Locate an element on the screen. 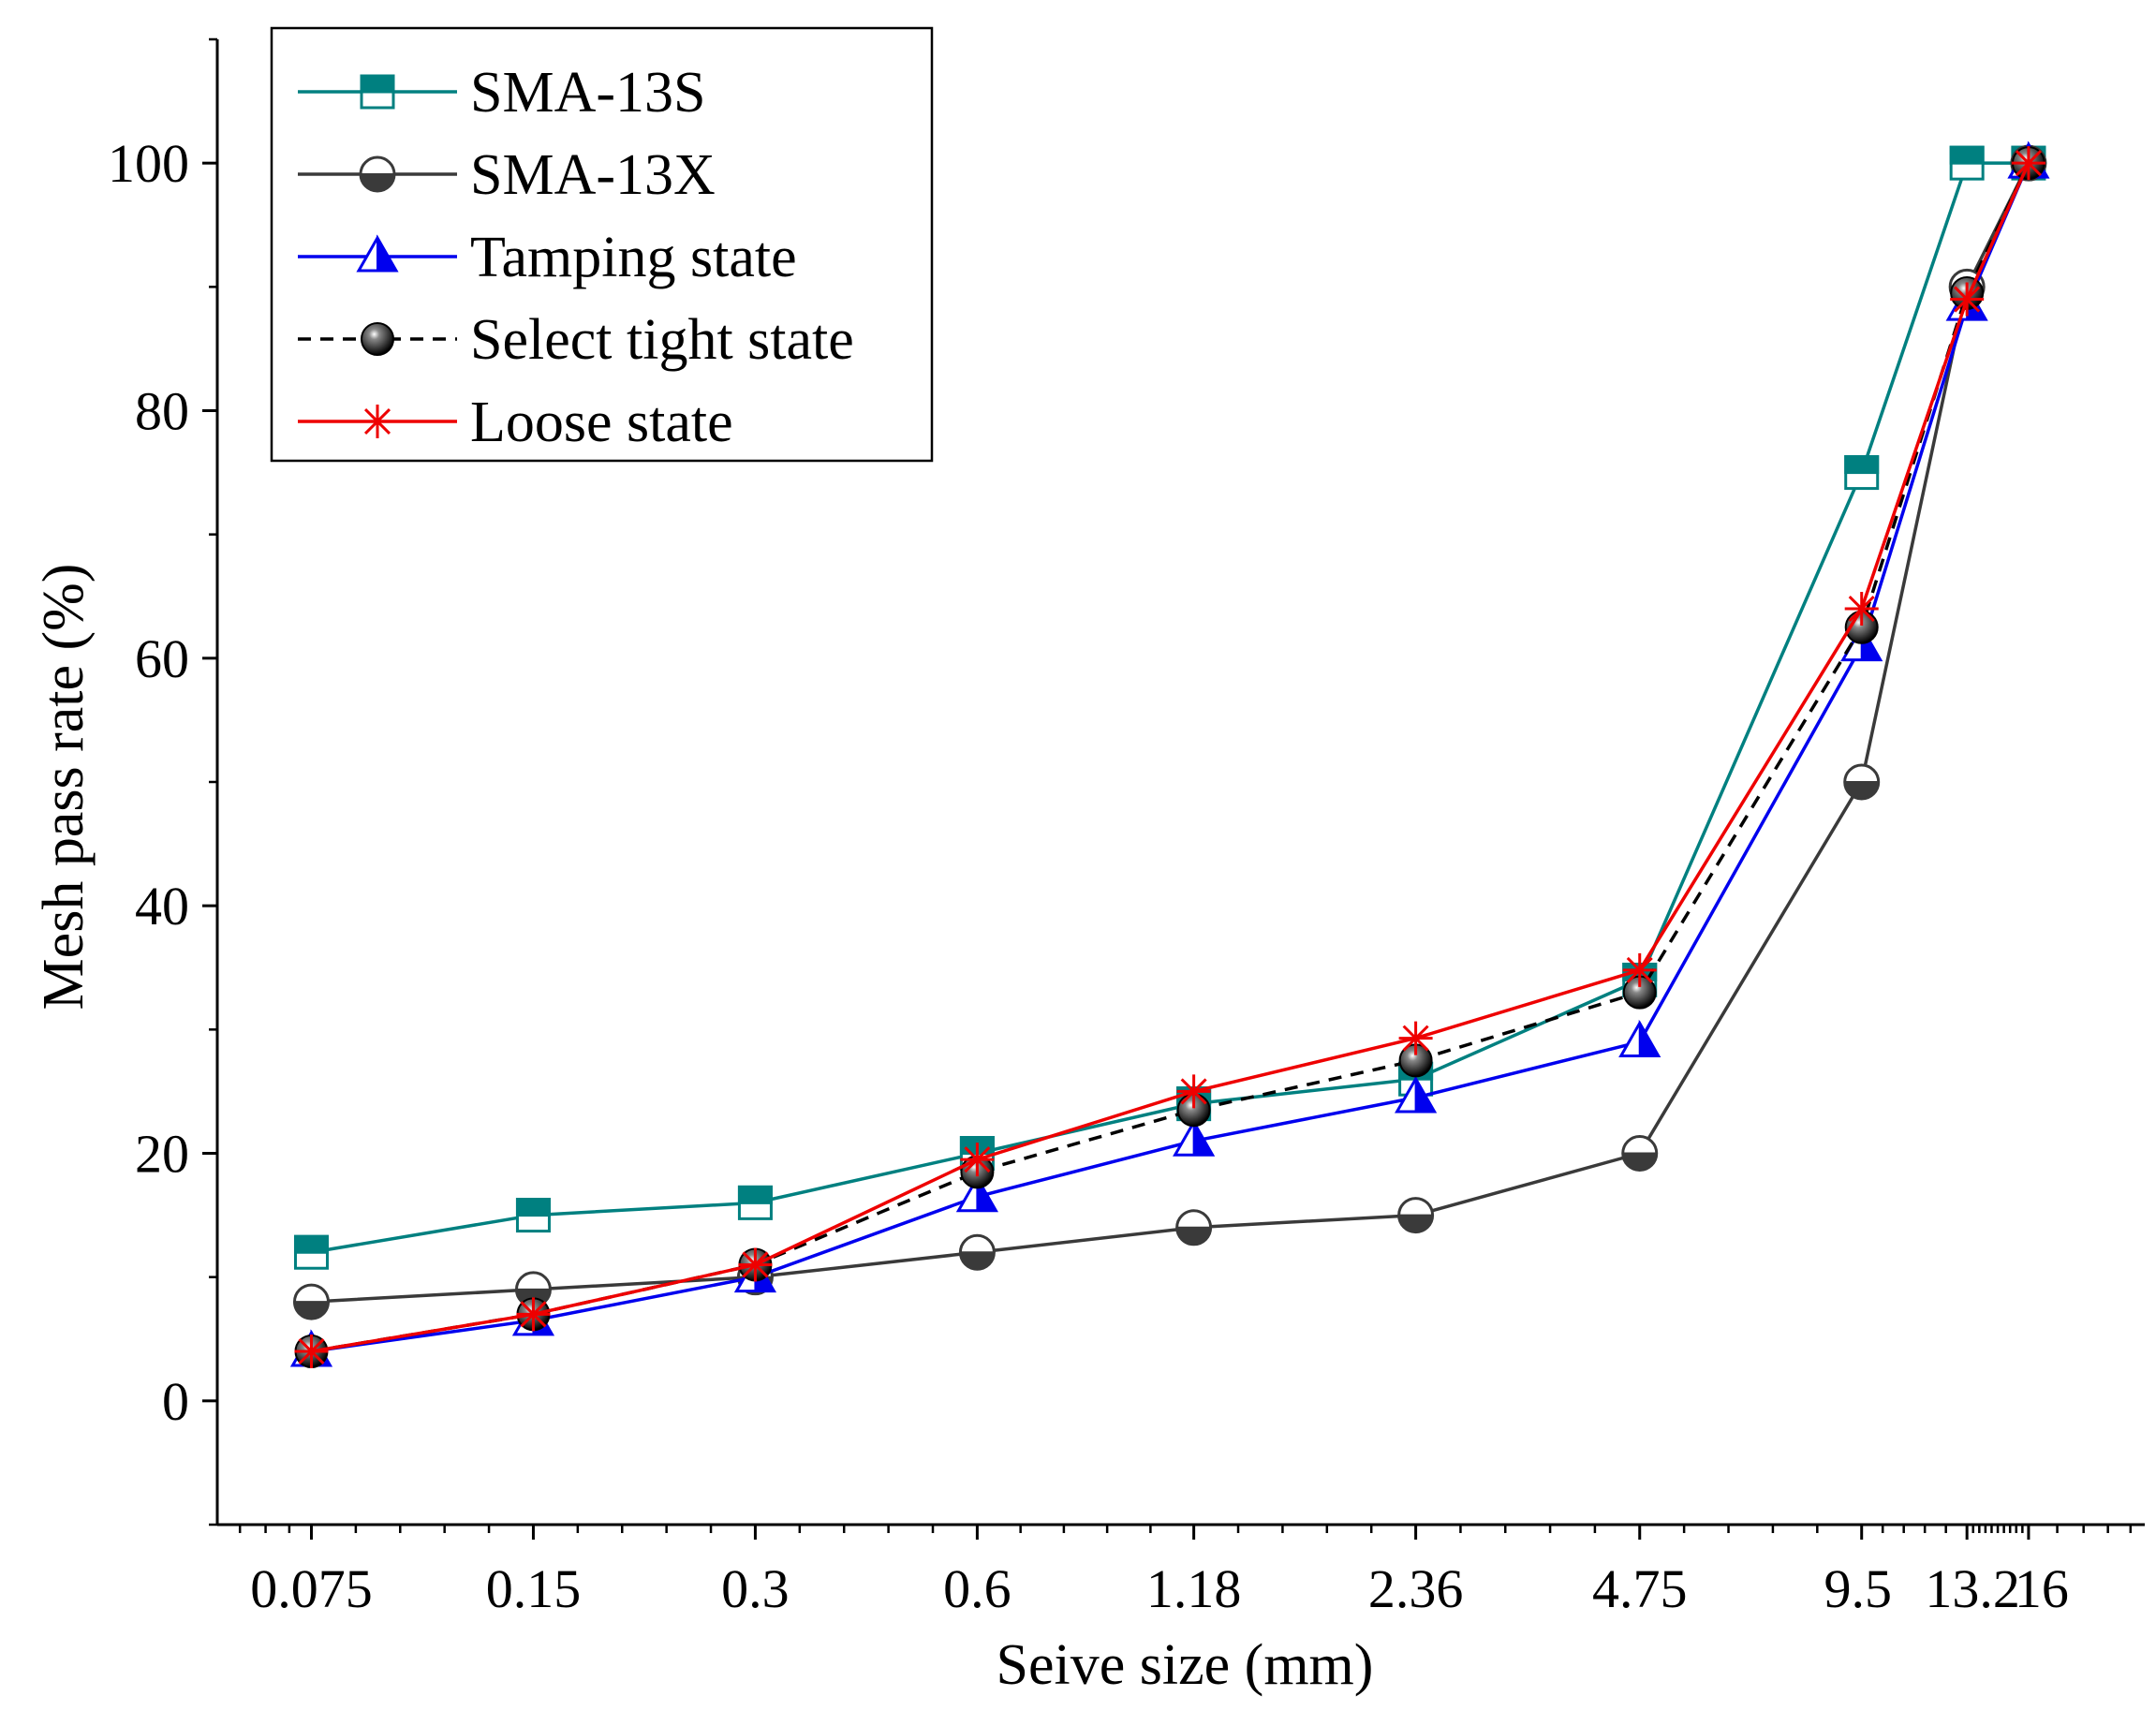  x-tick-label: 1.18 is located at coordinates (1194, 1589).